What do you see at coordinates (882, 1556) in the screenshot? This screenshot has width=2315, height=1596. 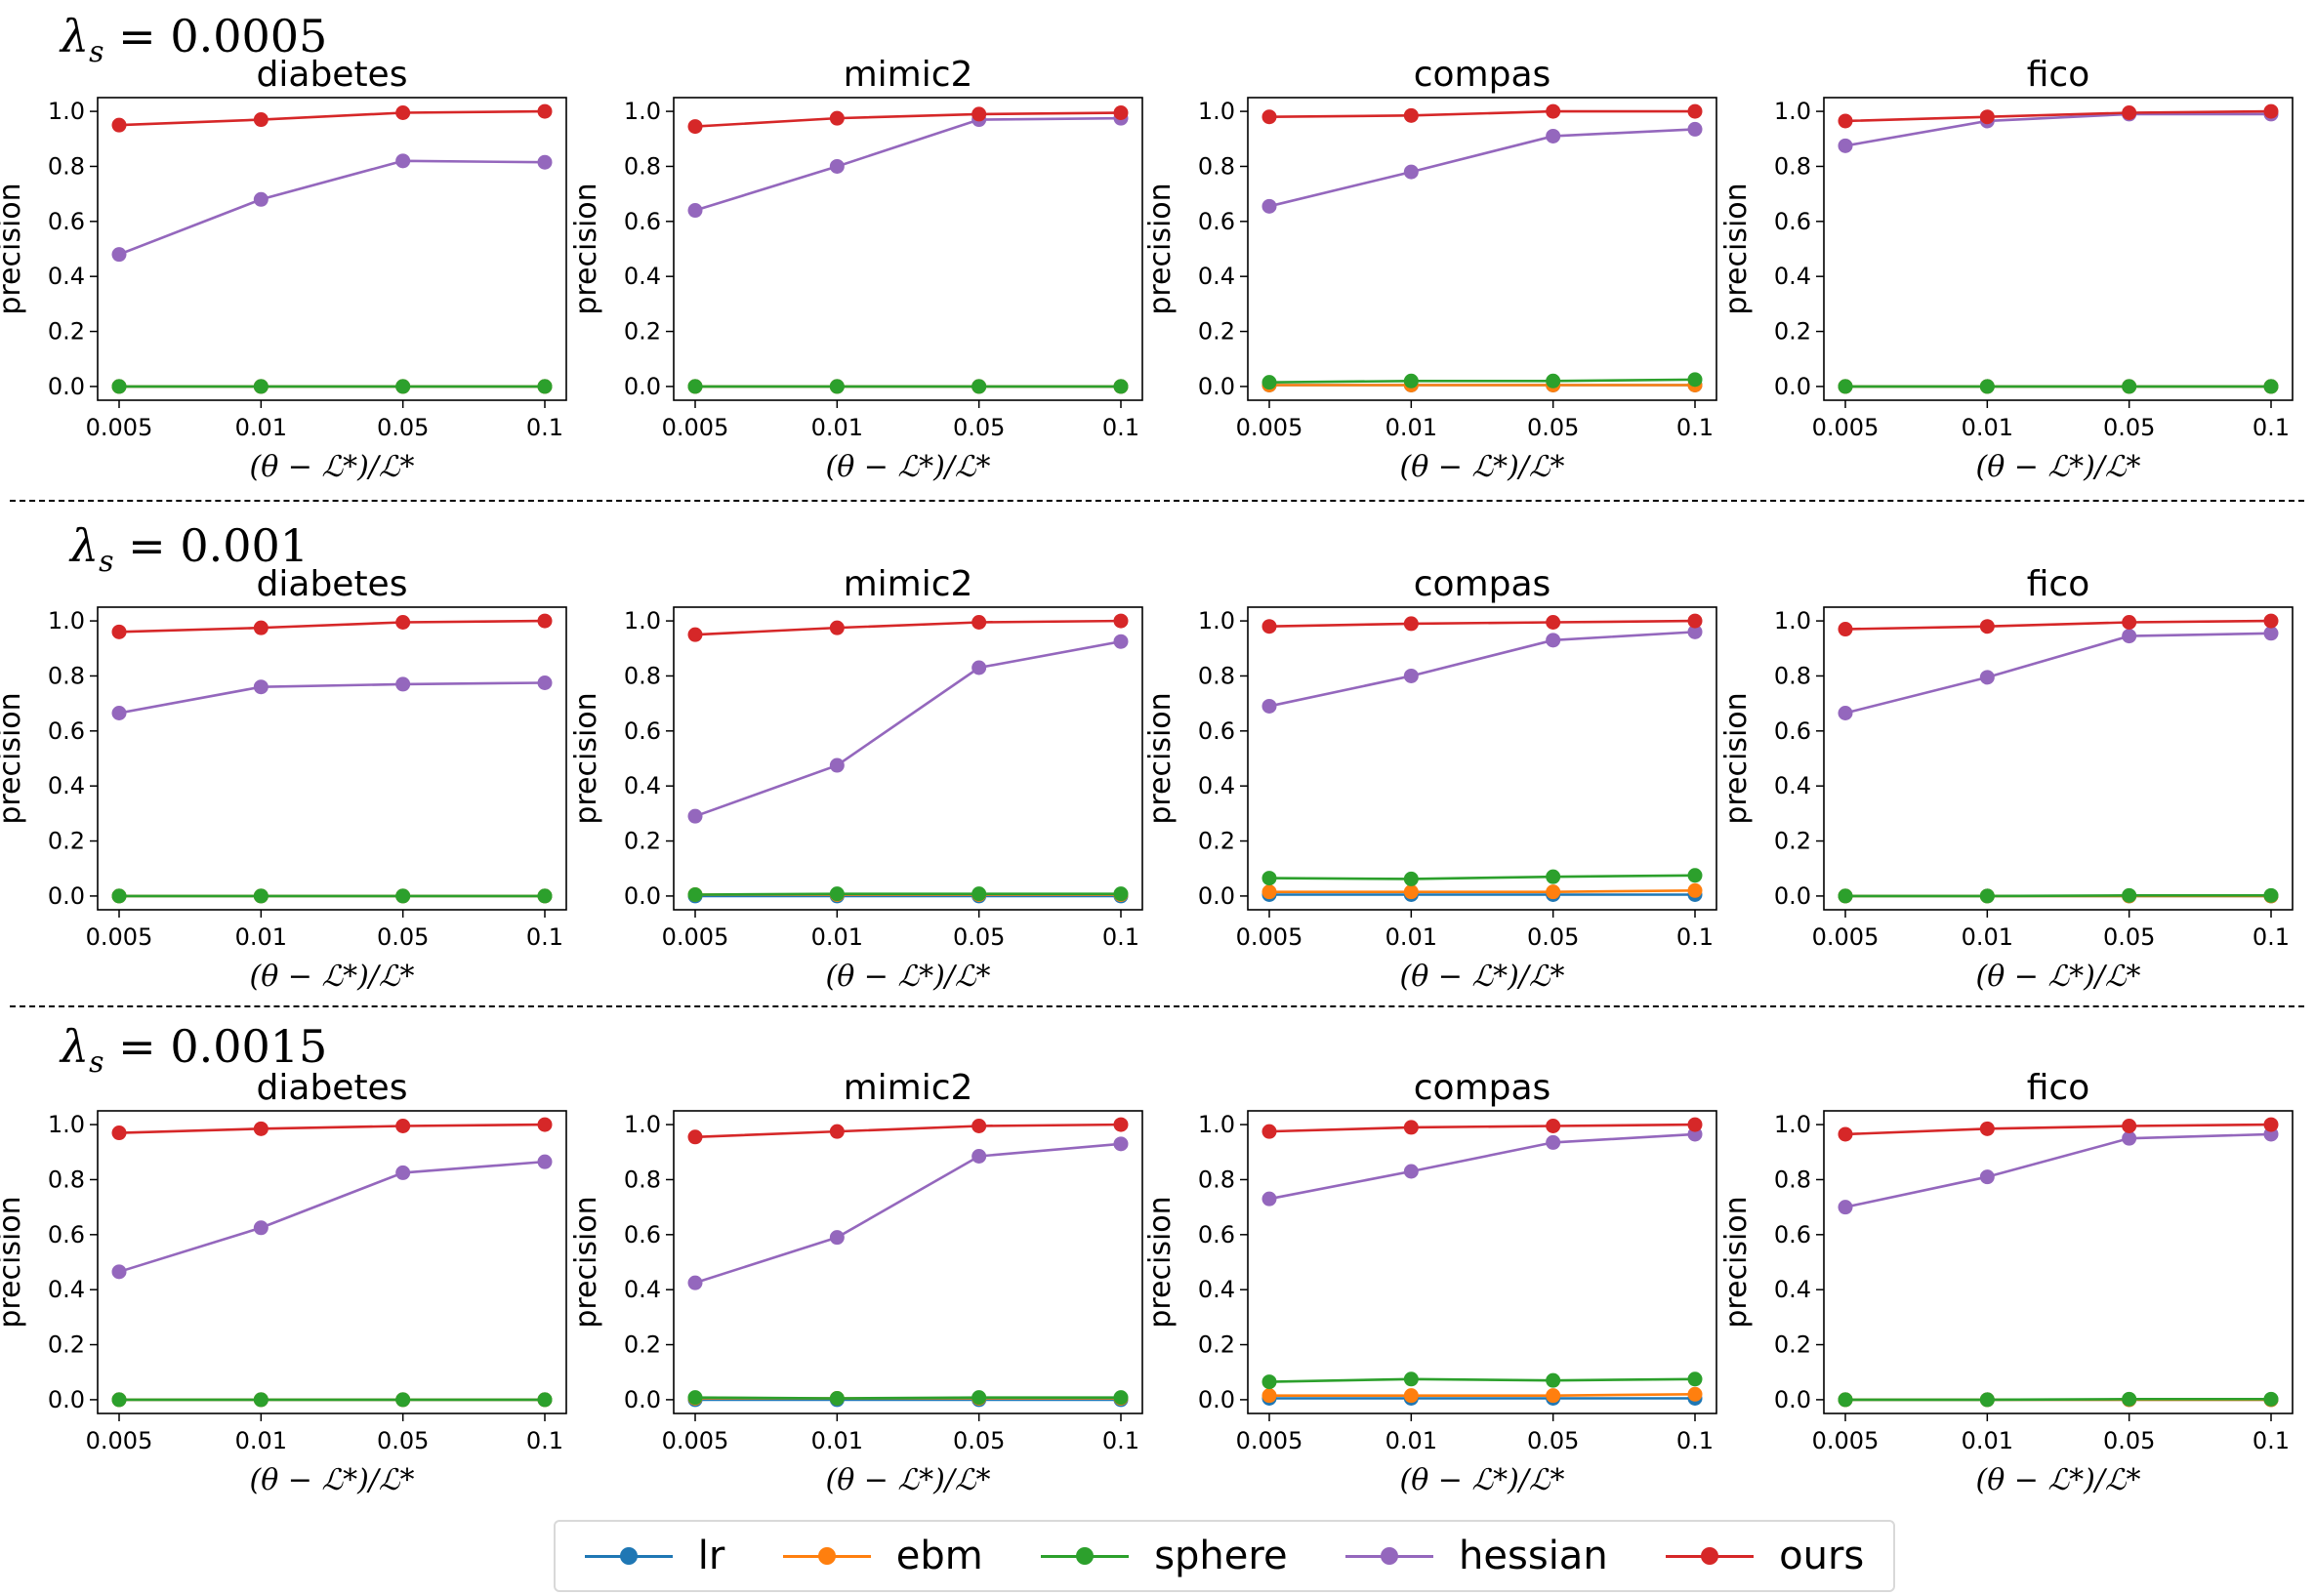 I see `legend-entry-ebm: ebm` at bounding box center [882, 1556].